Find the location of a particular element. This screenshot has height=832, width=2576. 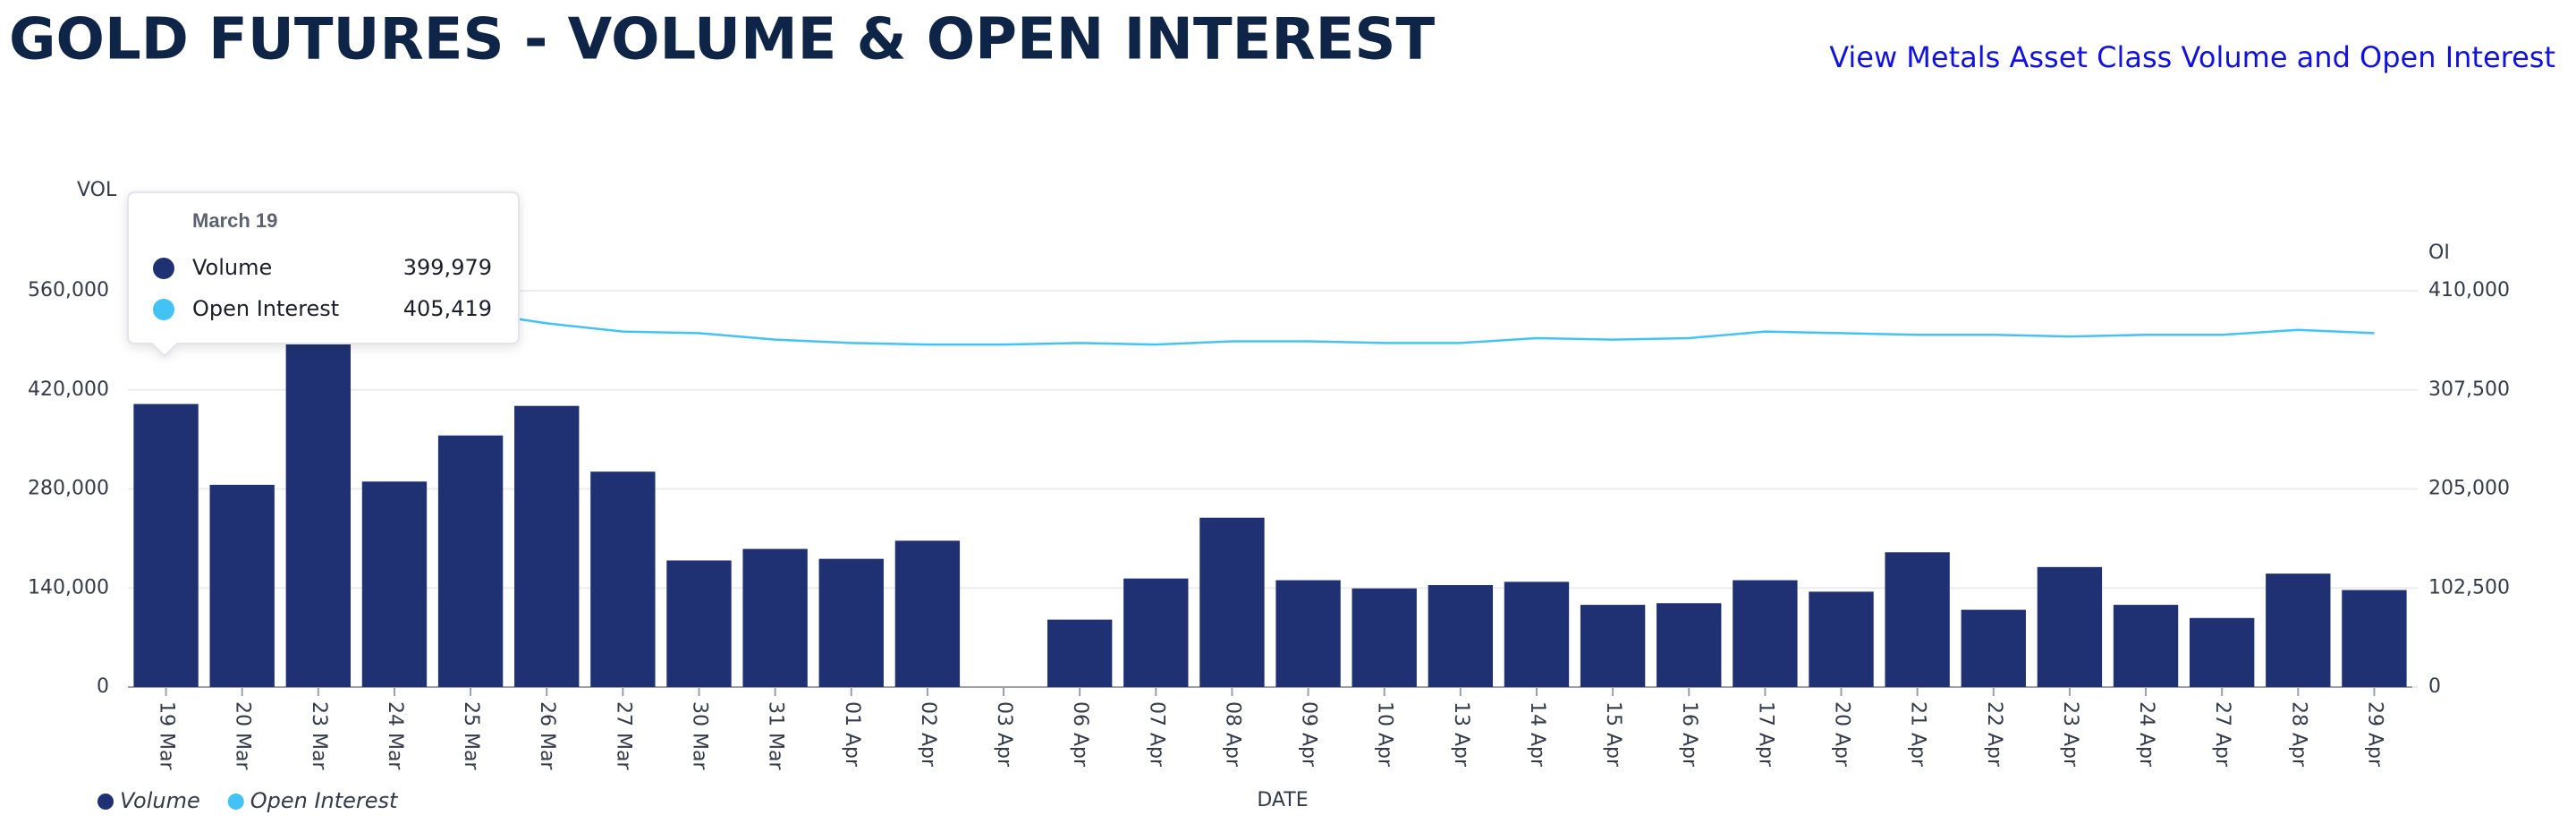

y2-tick-label: 0 is located at coordinates (2434, 686).